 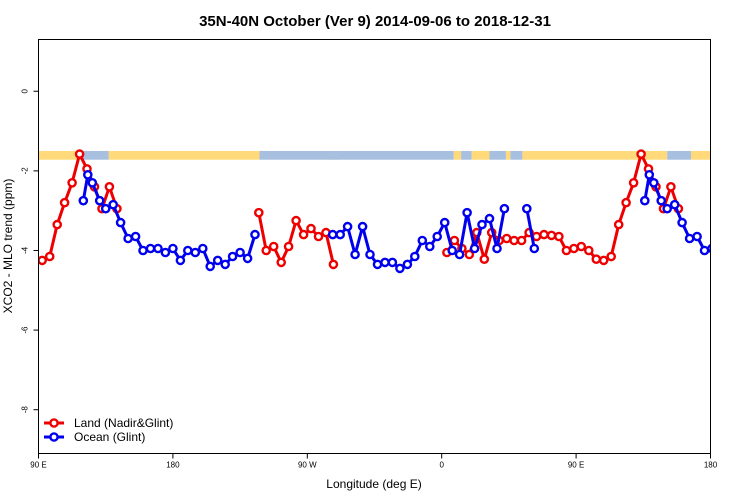 I want to click on legend-item-ocean: Ocean (Glint), so click(x=94, y=437).